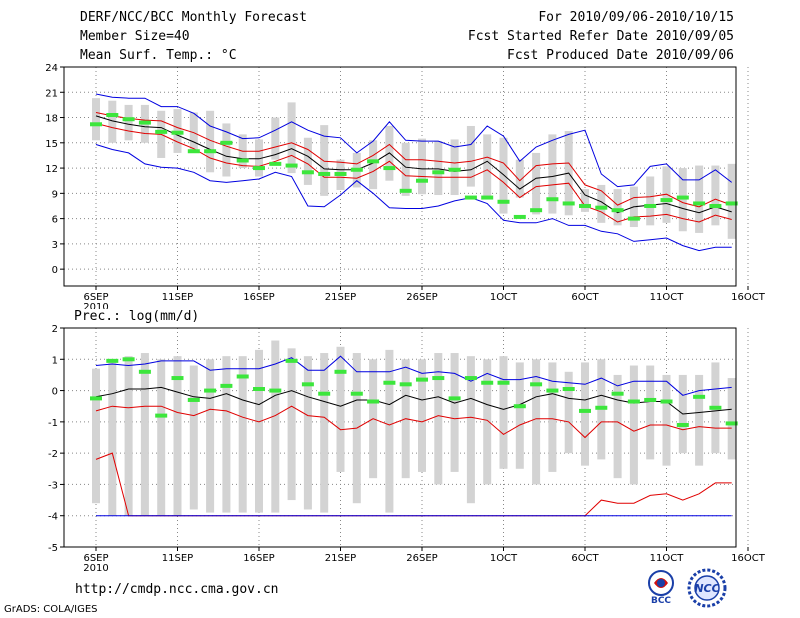  Describe the element at coordinates (620, 55) in the screenshot. I see `produced-date: Fcst Produced Date 2010/09/06` at that location.